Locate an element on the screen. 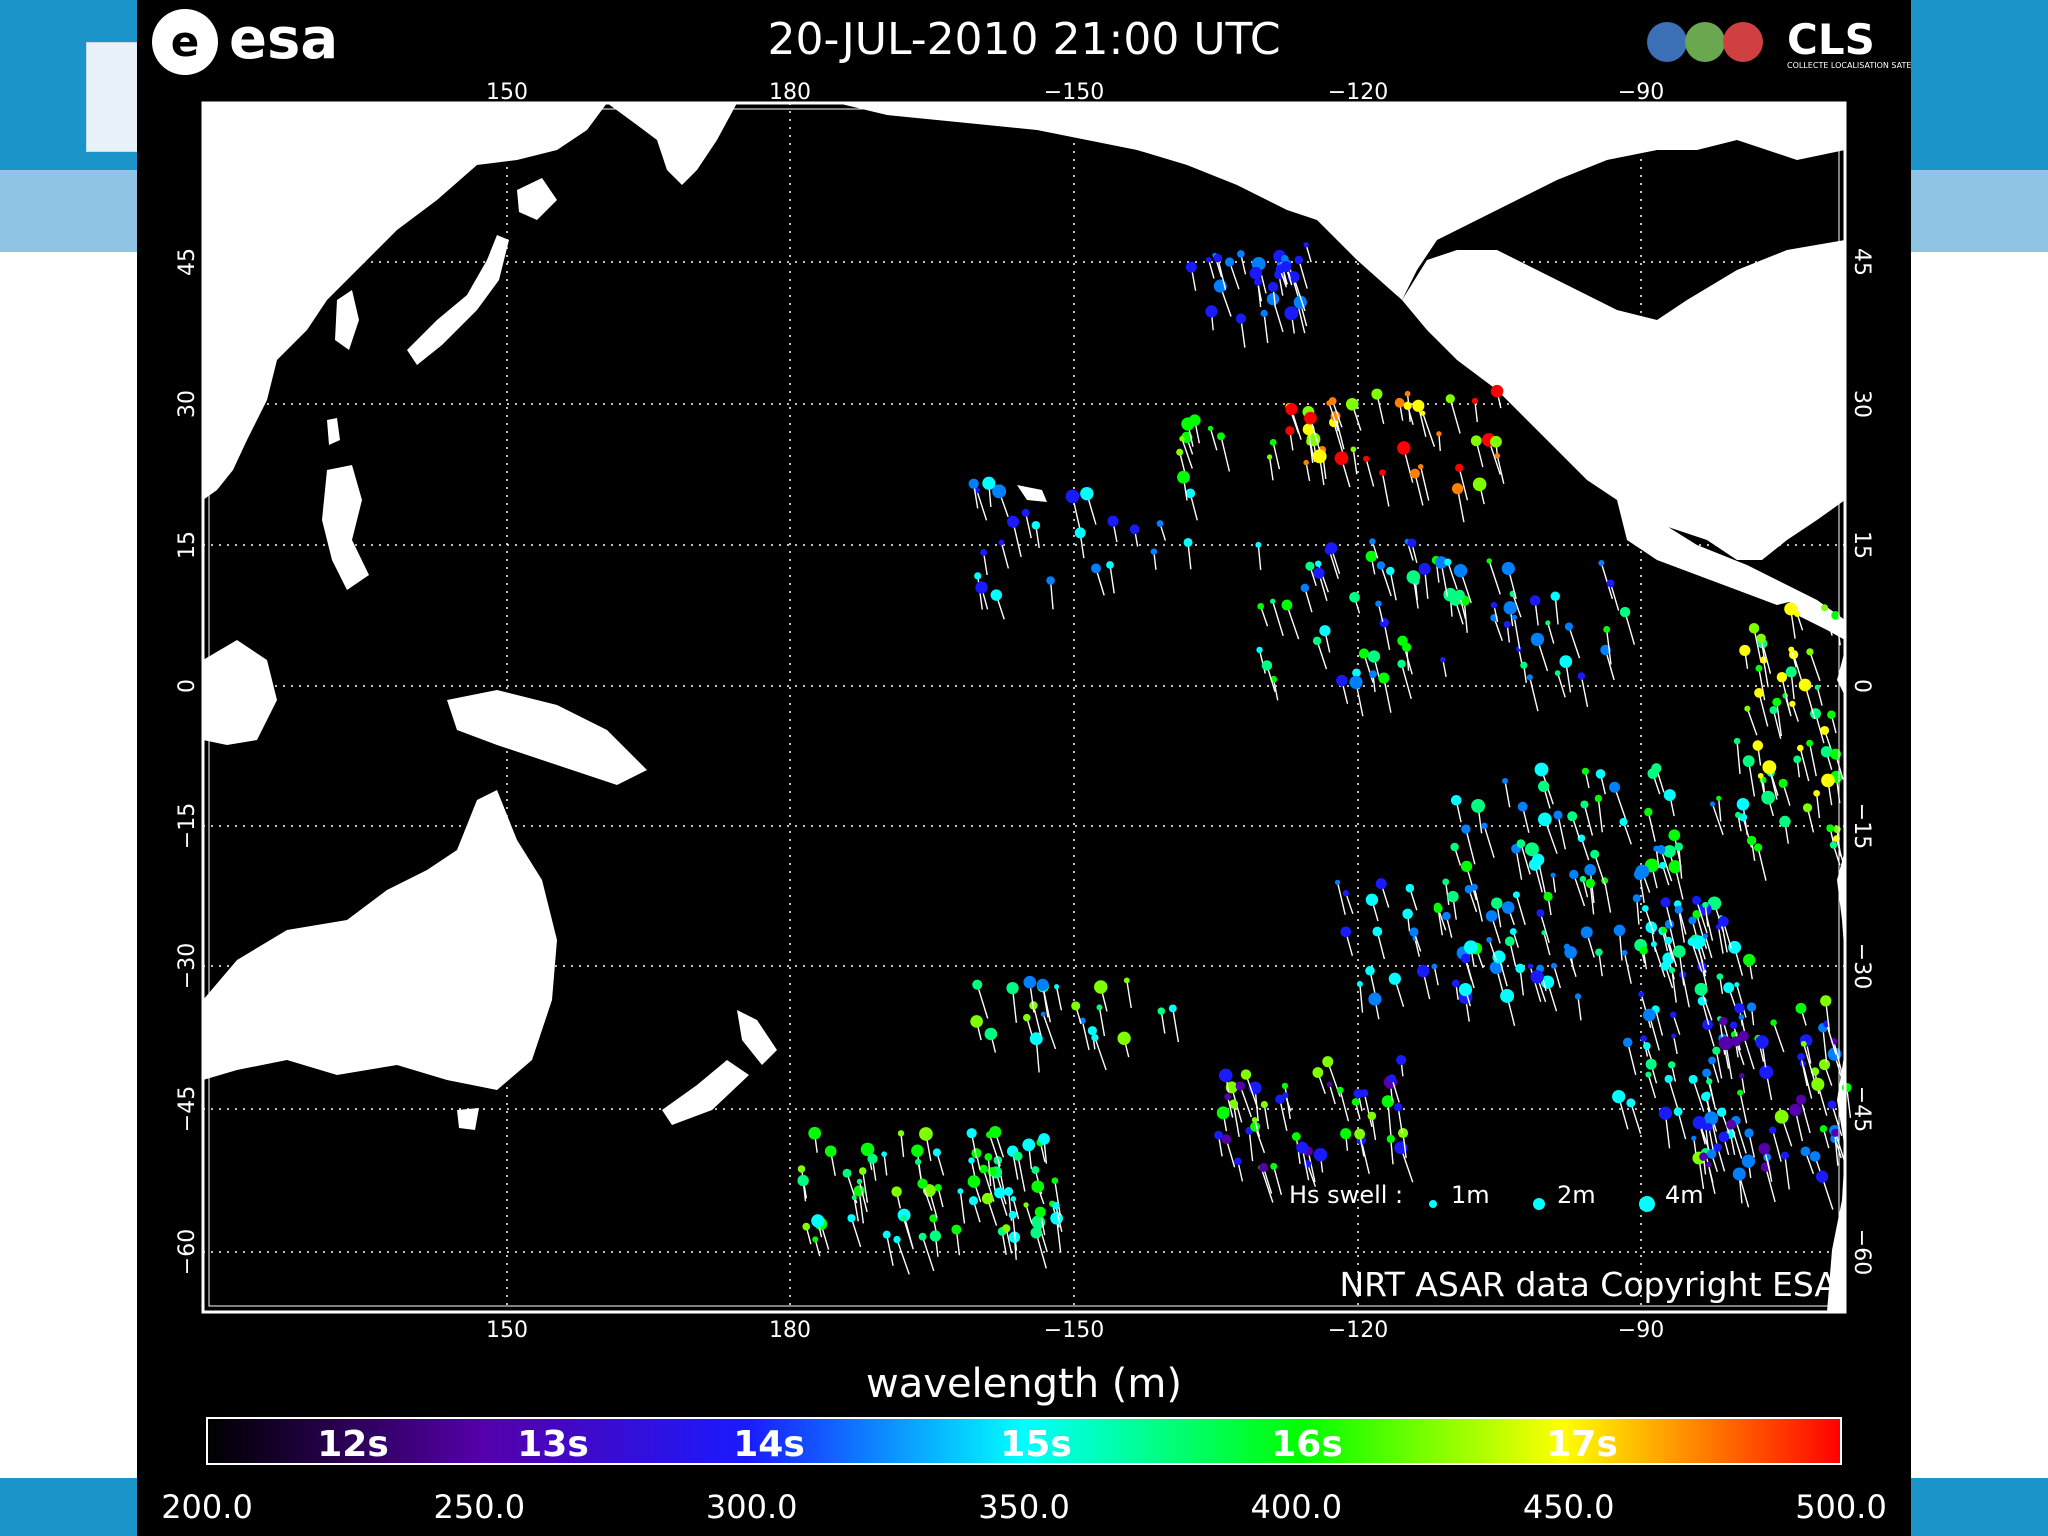  lon-tick-label: 150 is located at coordinates (507, 92).